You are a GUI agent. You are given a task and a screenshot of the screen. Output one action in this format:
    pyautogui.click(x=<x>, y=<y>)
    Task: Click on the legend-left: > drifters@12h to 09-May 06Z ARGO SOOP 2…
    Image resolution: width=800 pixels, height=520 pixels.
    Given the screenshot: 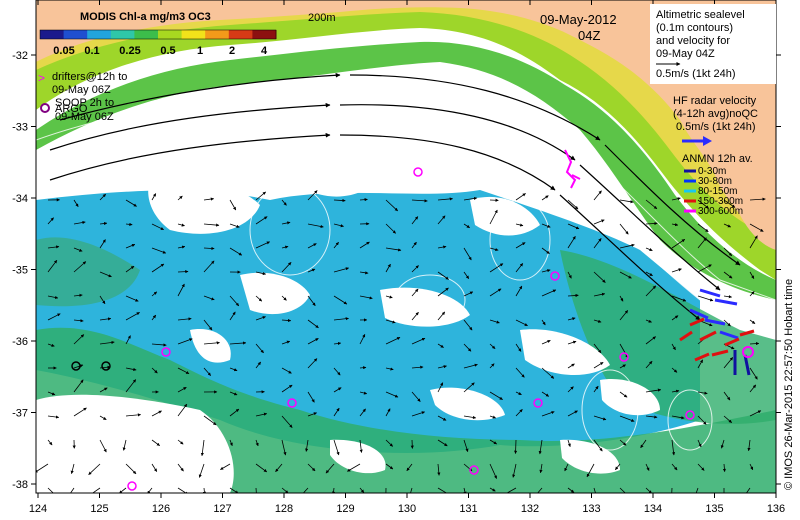 What is the action you would take?
    pyautogui.click(x=82, y=97)
    